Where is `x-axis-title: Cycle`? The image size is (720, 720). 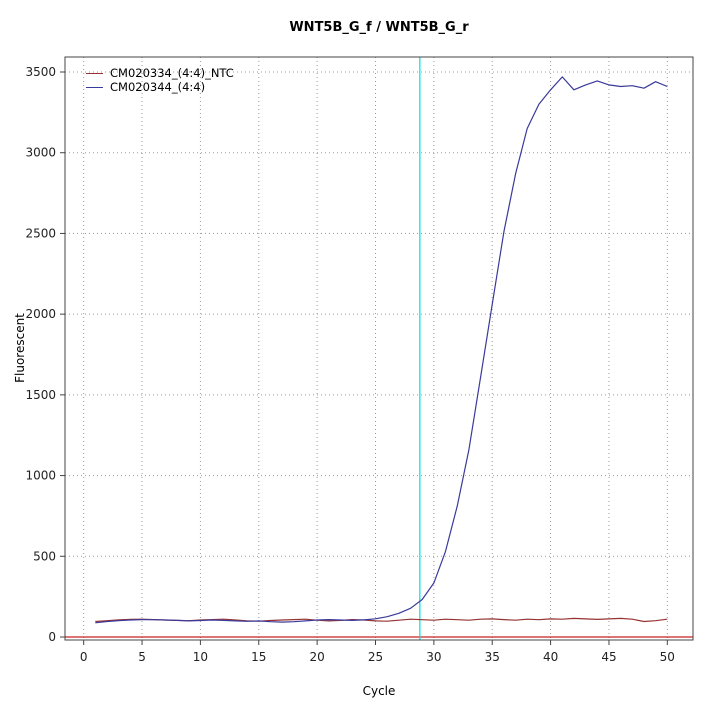
x-axis-title: Cycle is located at coordinates (379, 691).